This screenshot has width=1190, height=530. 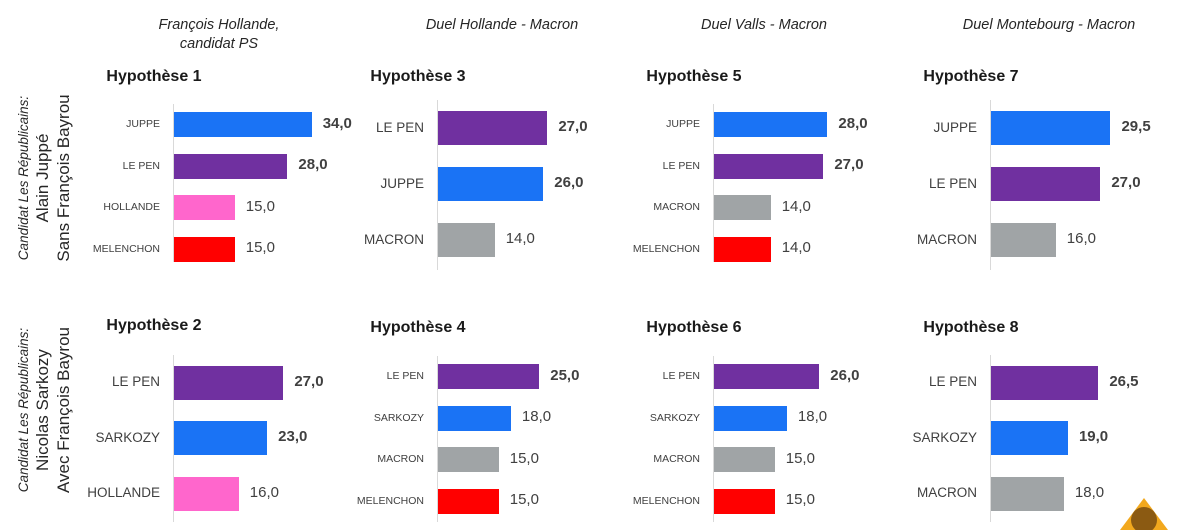 What do you see at coordinates (219, 25) in the screenshot?
I see `column-header-line1: François Hollande,` at bounding box center [219, 25].